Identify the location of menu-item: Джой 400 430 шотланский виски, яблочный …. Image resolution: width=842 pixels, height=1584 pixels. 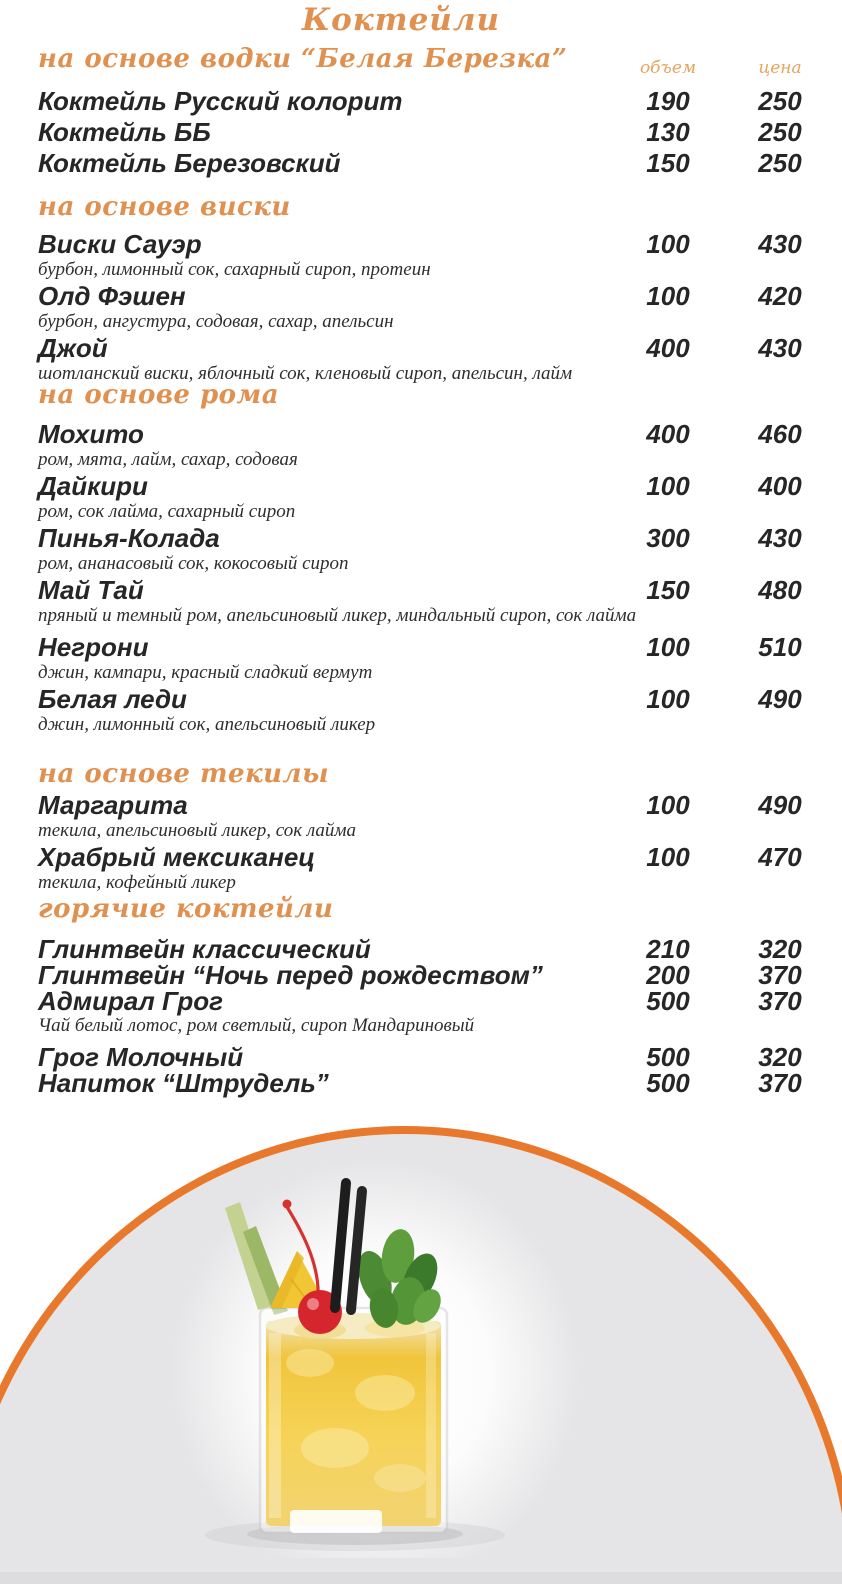
(426, 359).